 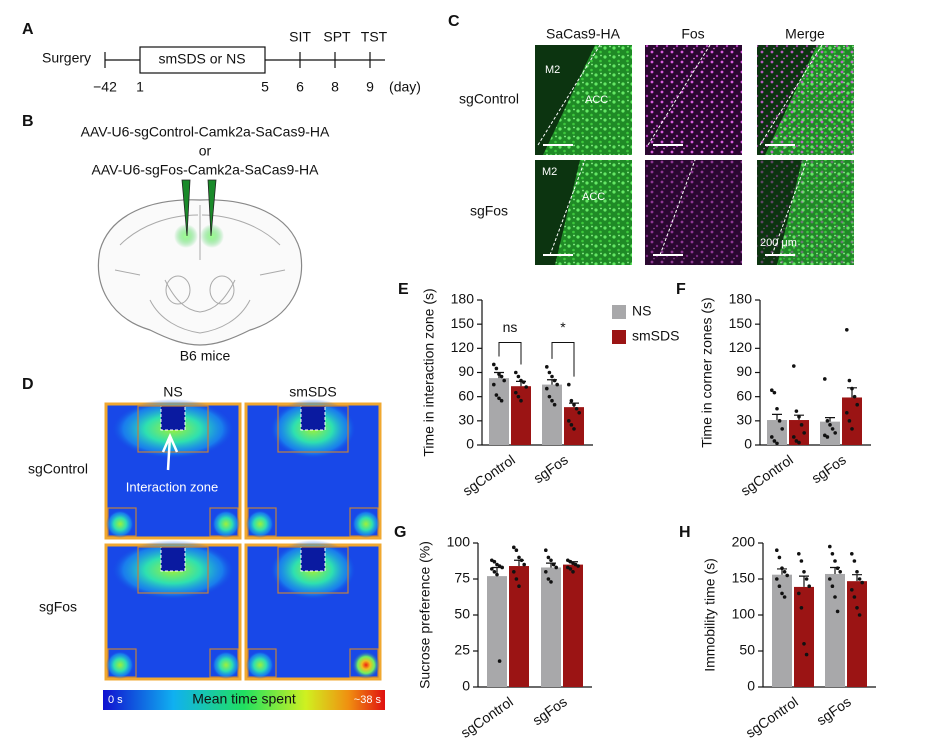 What do you see at coordinates (466, 371) in the screenshot?
I see `y-tick-label: 90` at bounding box center [466, 371].